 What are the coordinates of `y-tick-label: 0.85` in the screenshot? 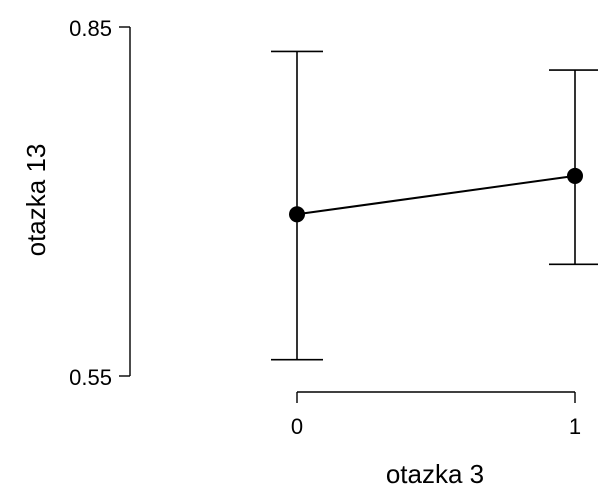 It's located at (90, 28).